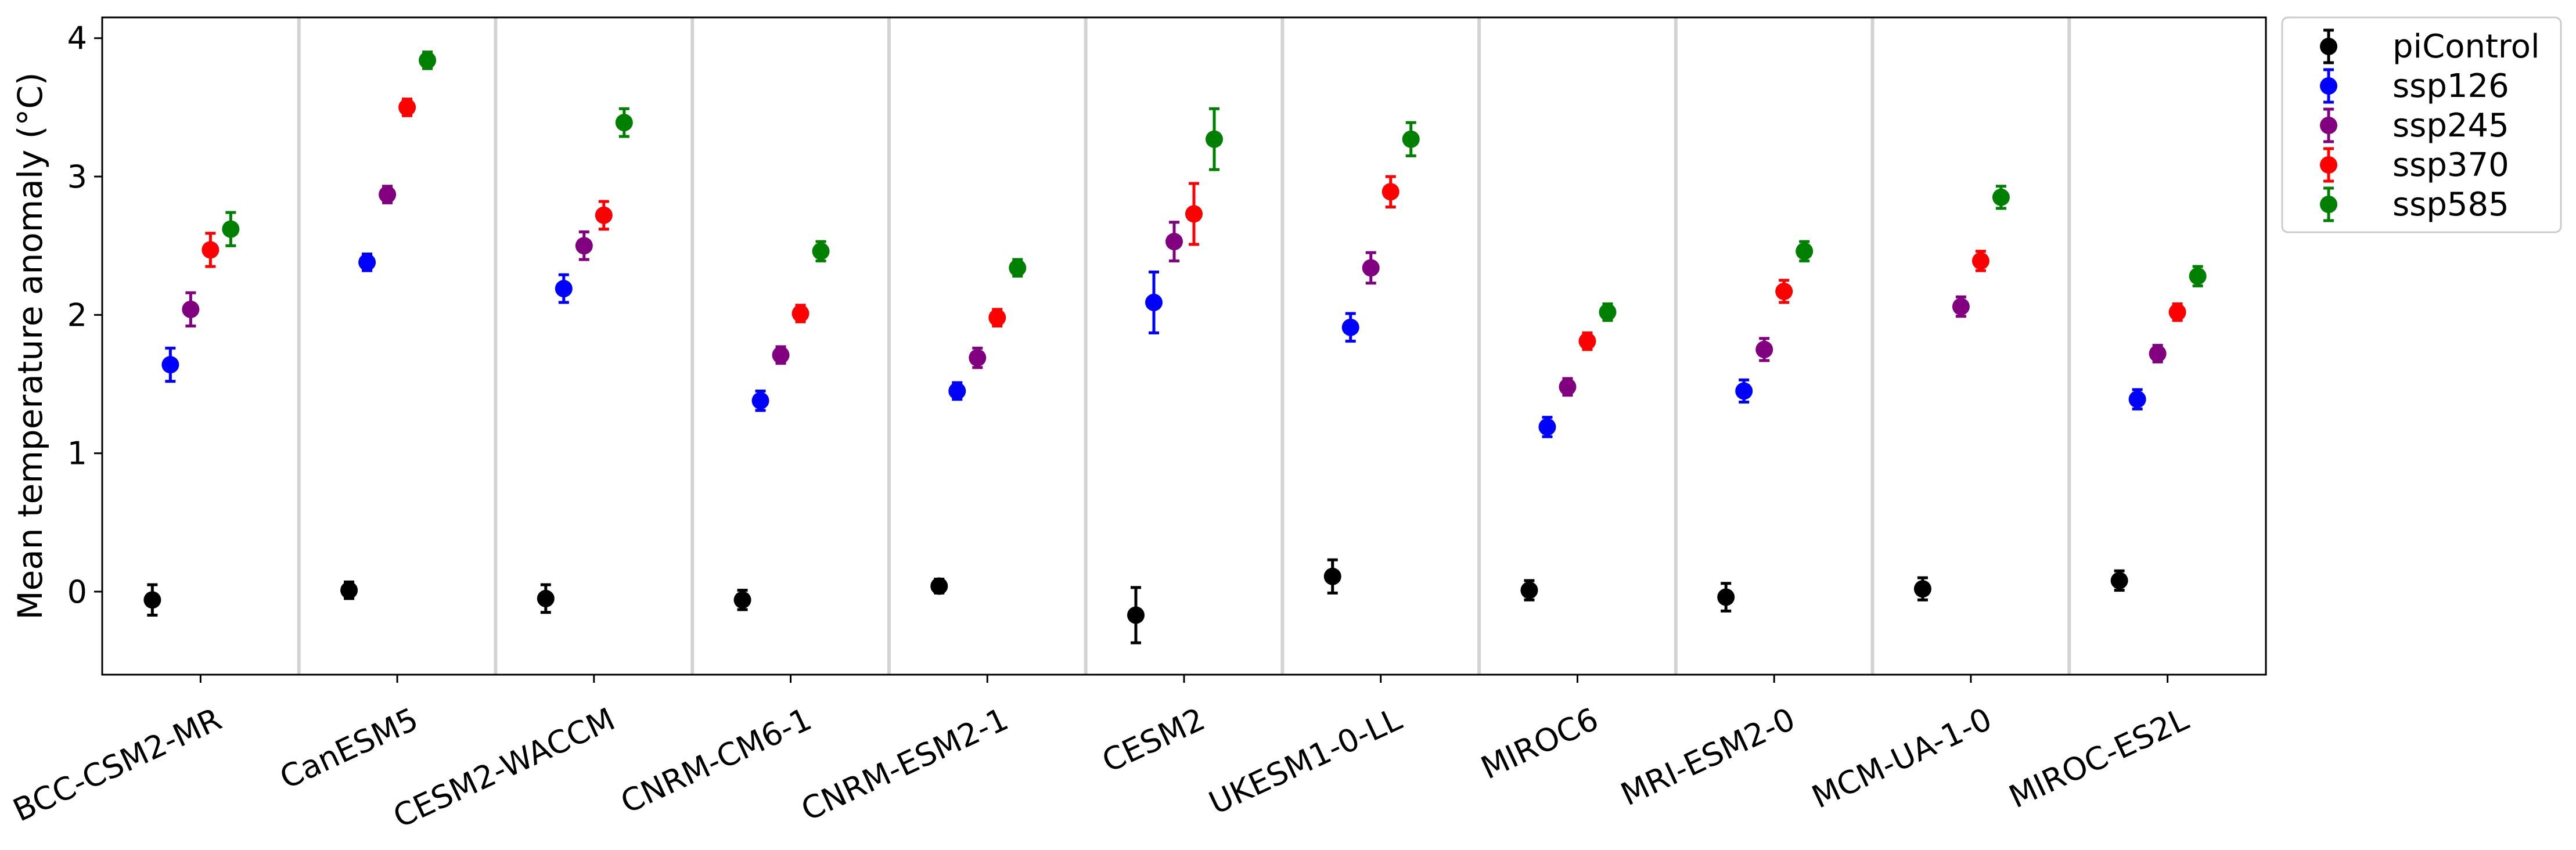 Image resolution: width=2576 pixels, height=850 pixels. I want to click on x-tick-label: CNRM-CM6-1, so click(716, 761).